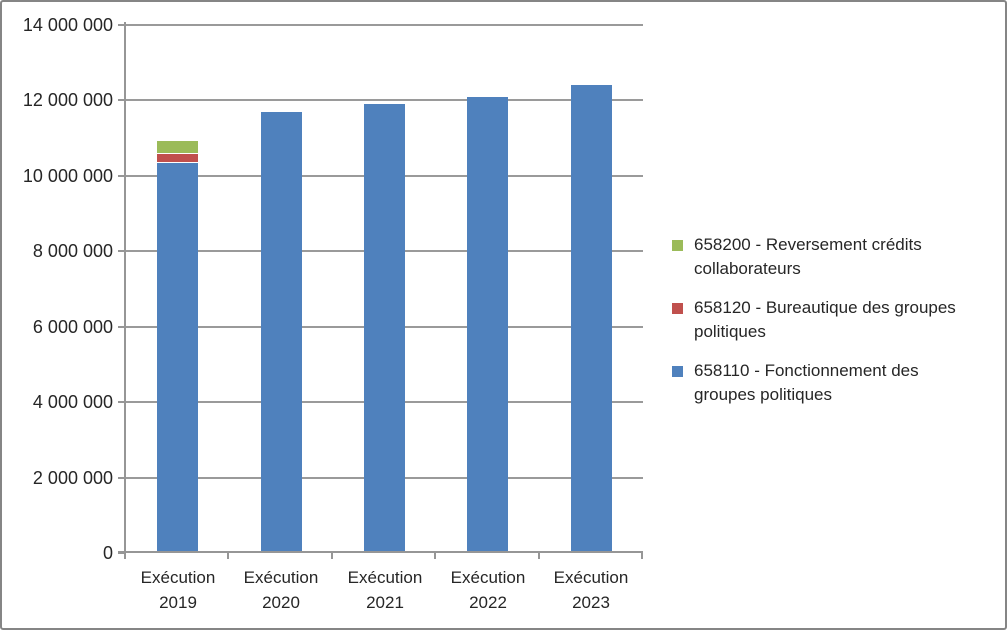 The image size is (1007, 630). Describe the element at coordinates (806, 370) in the screenshot. I see `legend-label-line: 658110 - Fonctionnement des` at that location.